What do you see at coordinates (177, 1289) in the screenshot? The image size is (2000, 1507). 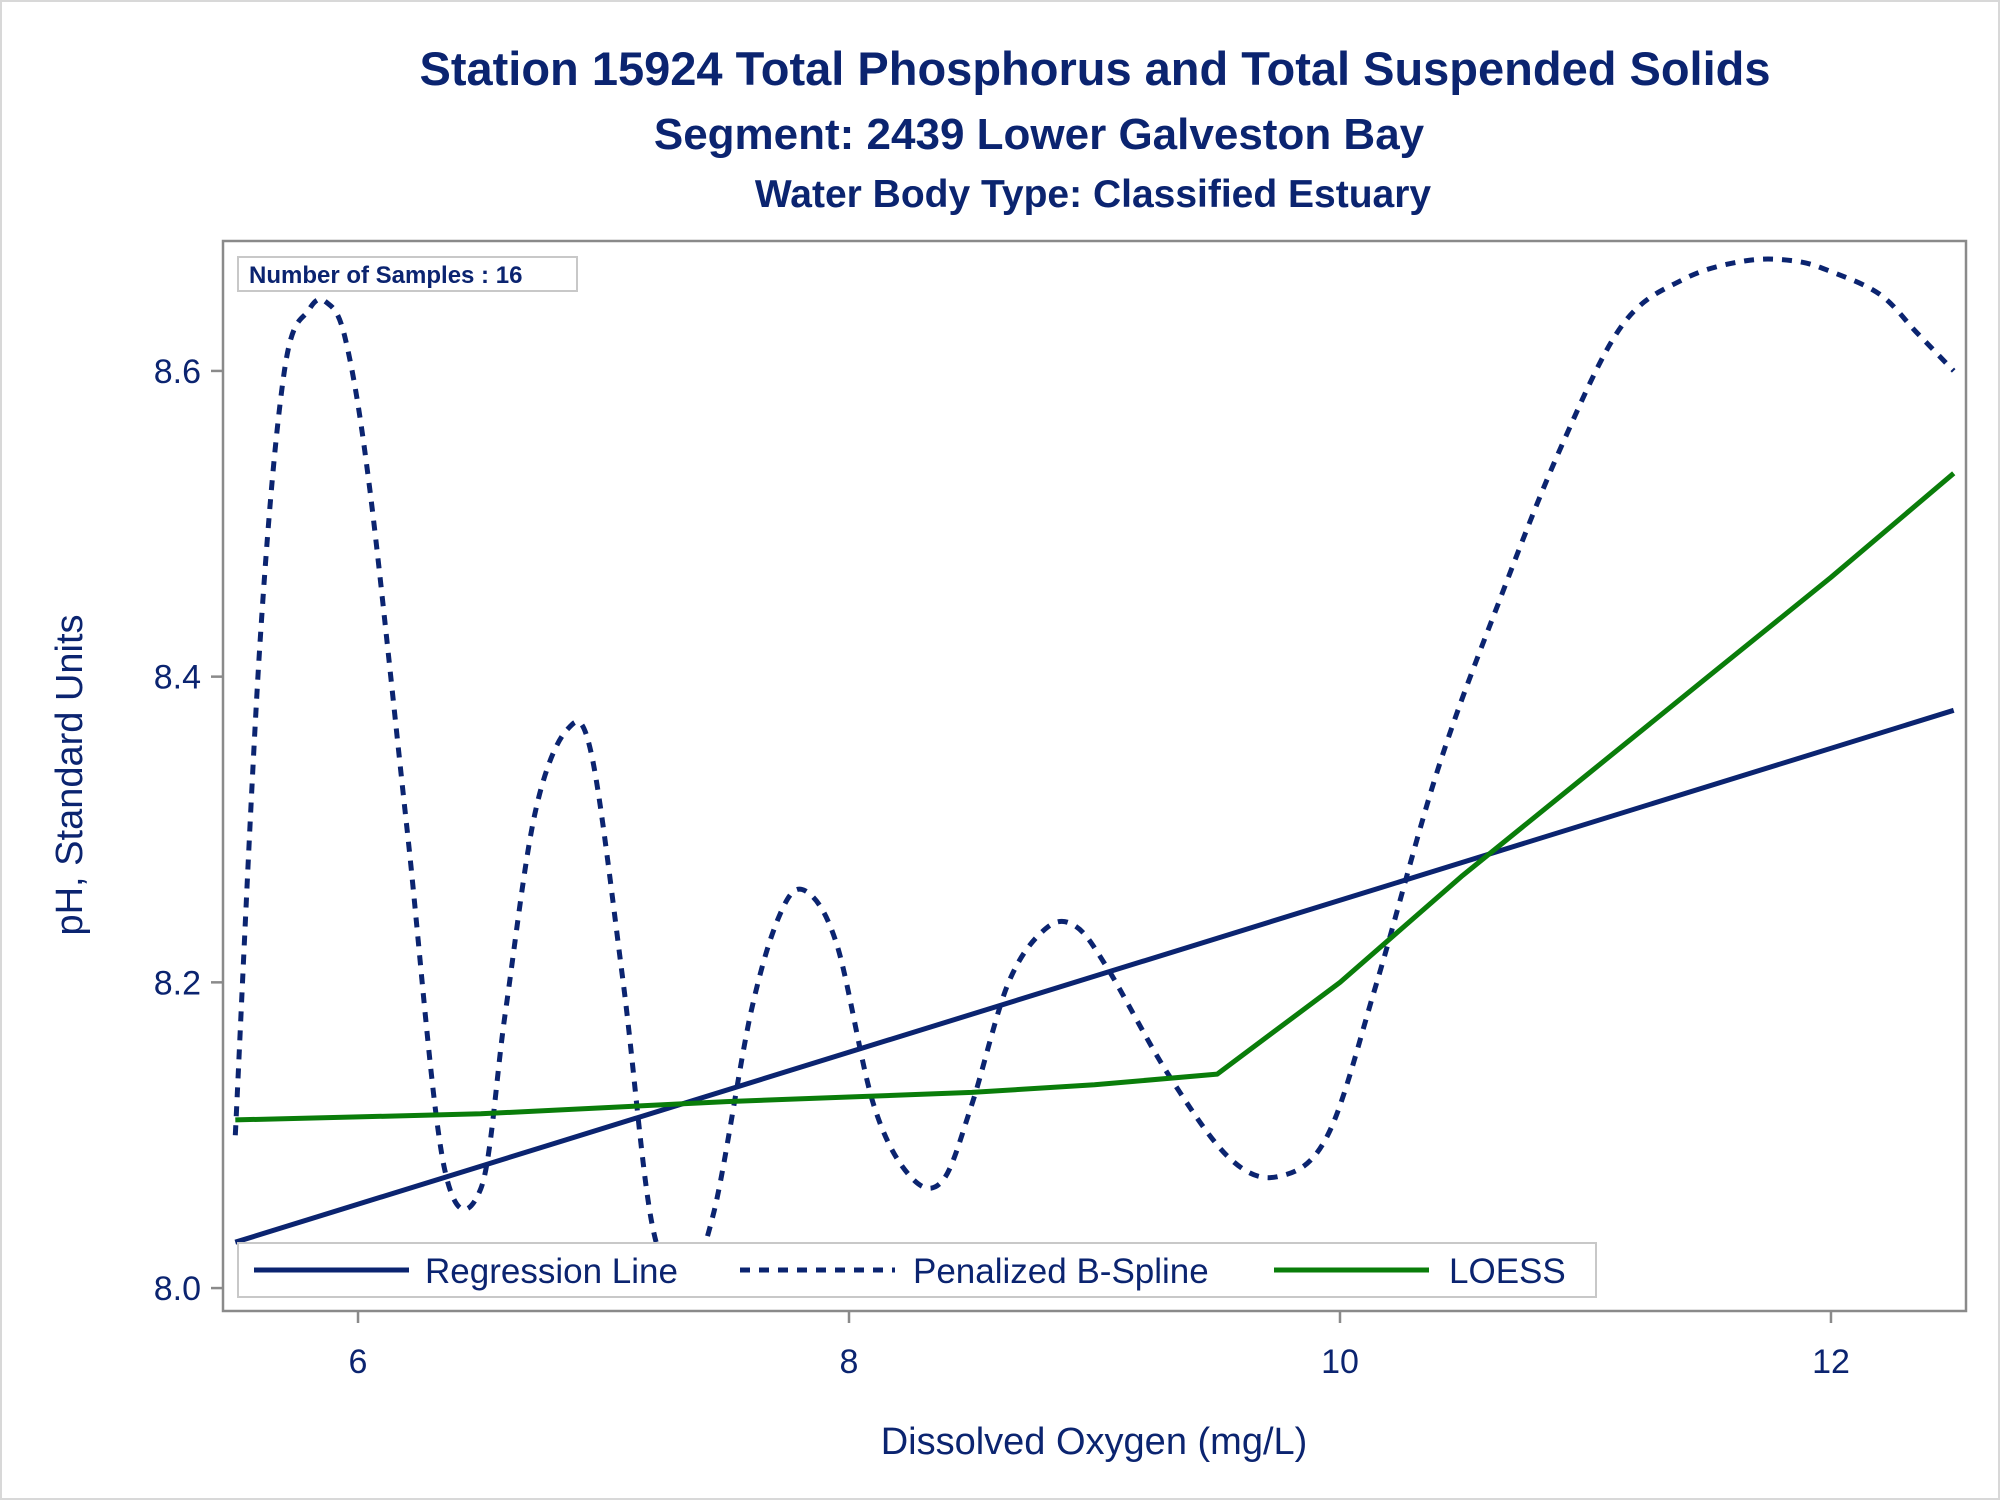 I see `y-tick-label: 8.0` at bounding box center [177, 1289].